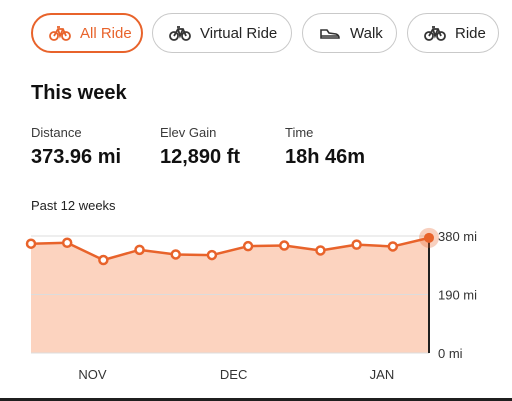  I want to click on y-tick-label: 380 mi, so click(457, 236).